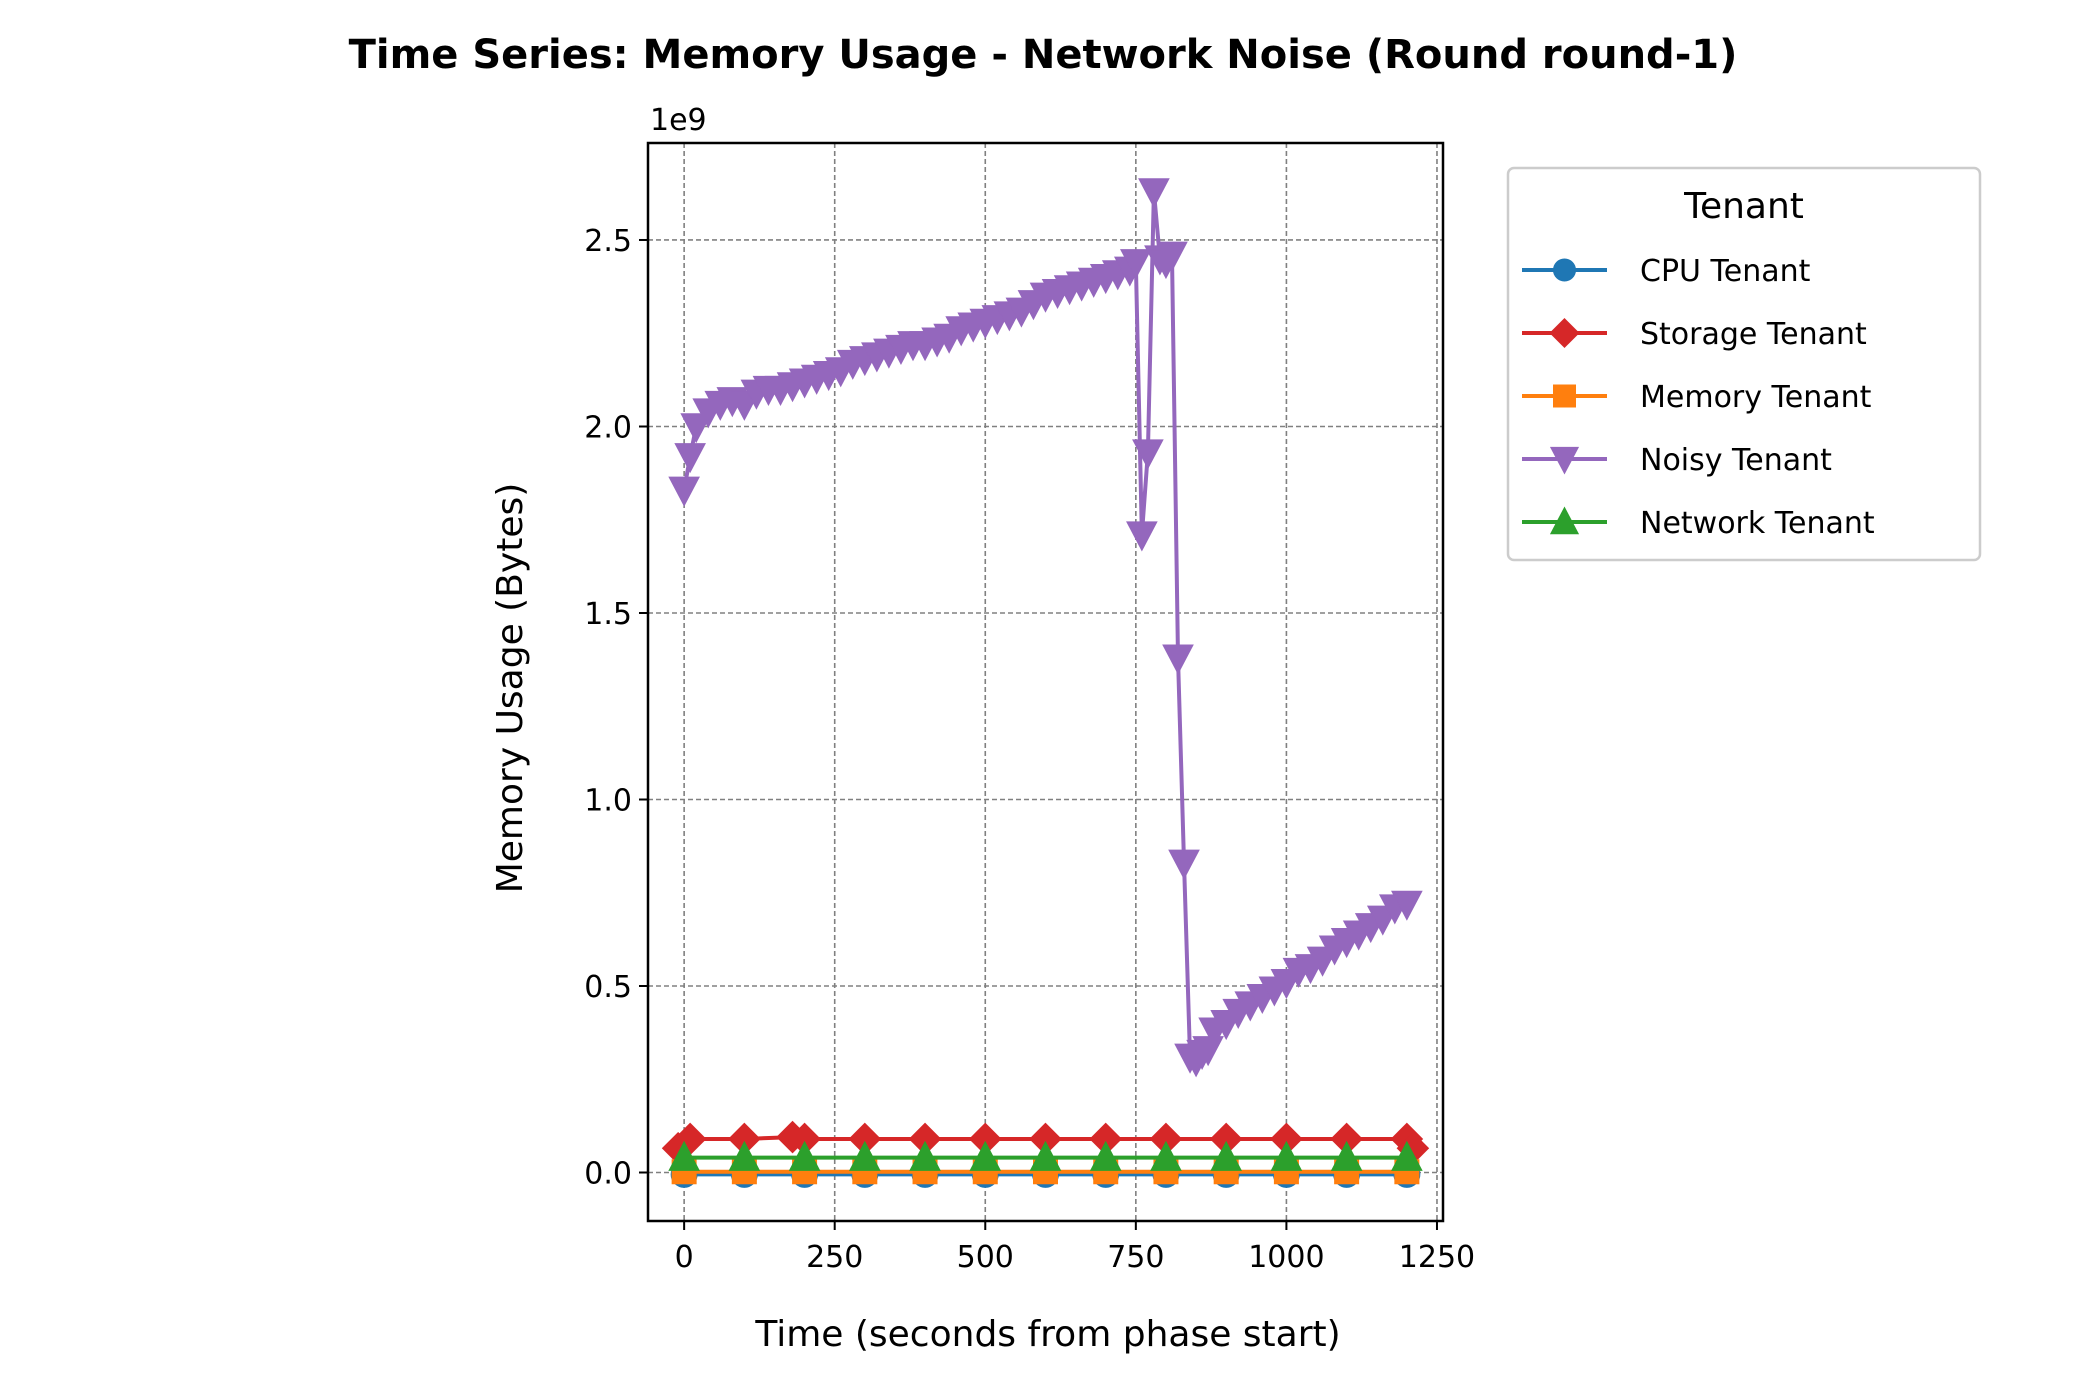 This screenshot has width=2087, height=1387. What do you see at coordinates (1047, 1334) in the screenshot?
I see `x-axis-label: Time (seconds from phase start)` at bounding box center [1047, 1334].